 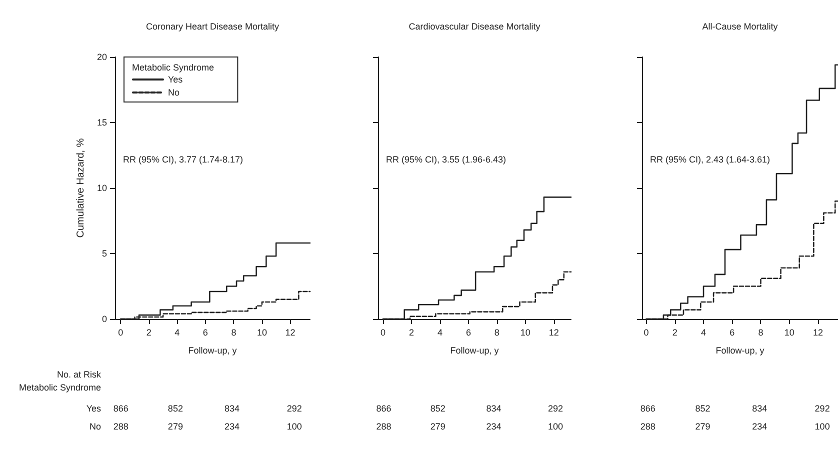 I want to click on y-tick-label: 20, so click(x=101, y=57).